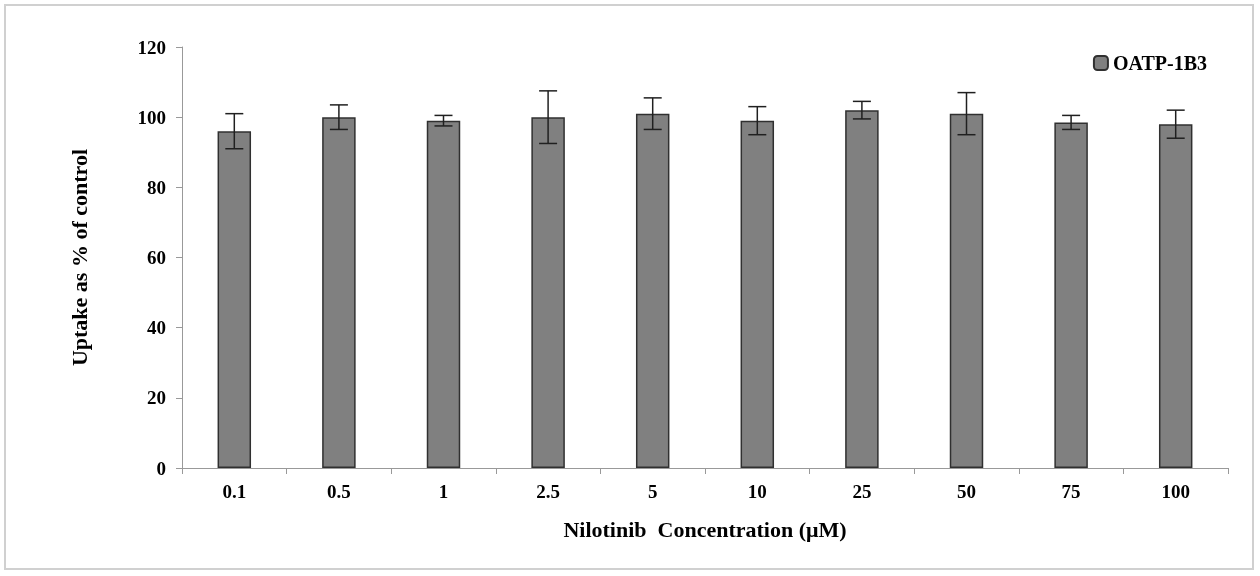 Image resolution: width=1260 pixels, height=576 pixels. Describe the element at coordinates (151, 117) in the screenshot. I see `y-tick-label: 100` at that location.